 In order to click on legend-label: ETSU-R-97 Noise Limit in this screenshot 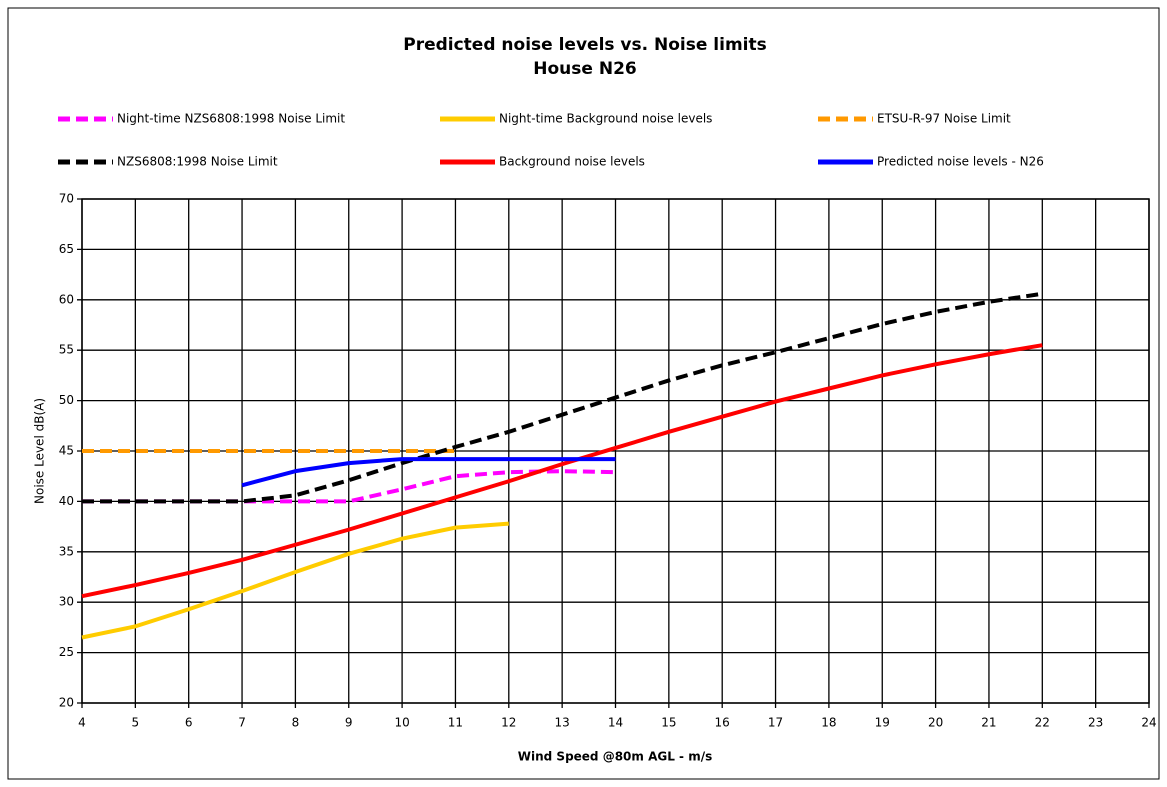, I will do `click(944, 119)`.